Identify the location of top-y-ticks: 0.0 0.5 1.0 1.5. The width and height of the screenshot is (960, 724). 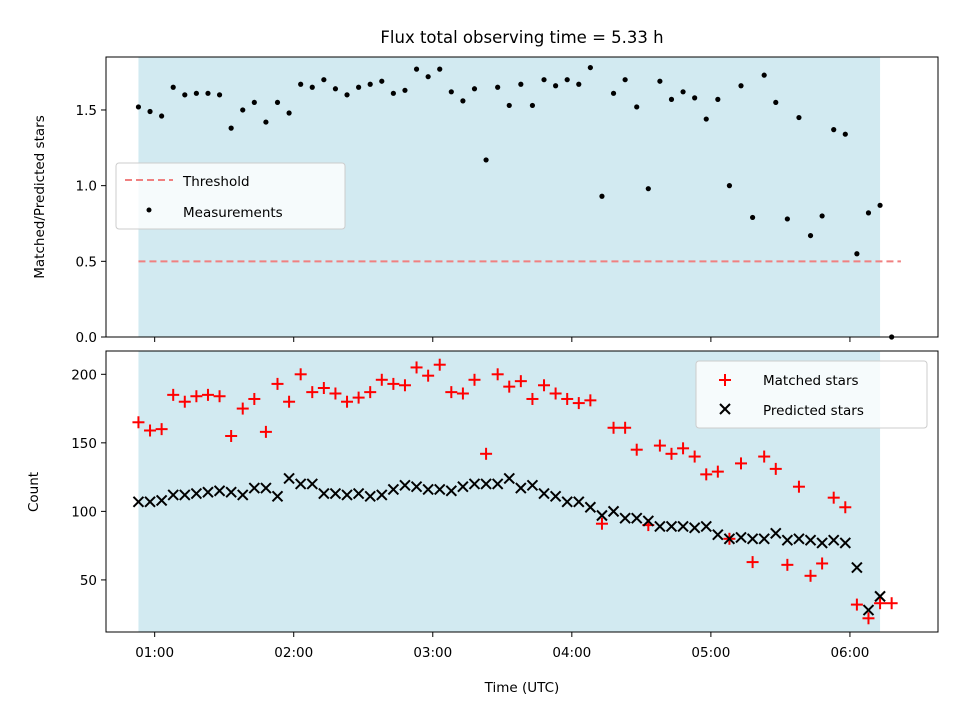
(91, 224).